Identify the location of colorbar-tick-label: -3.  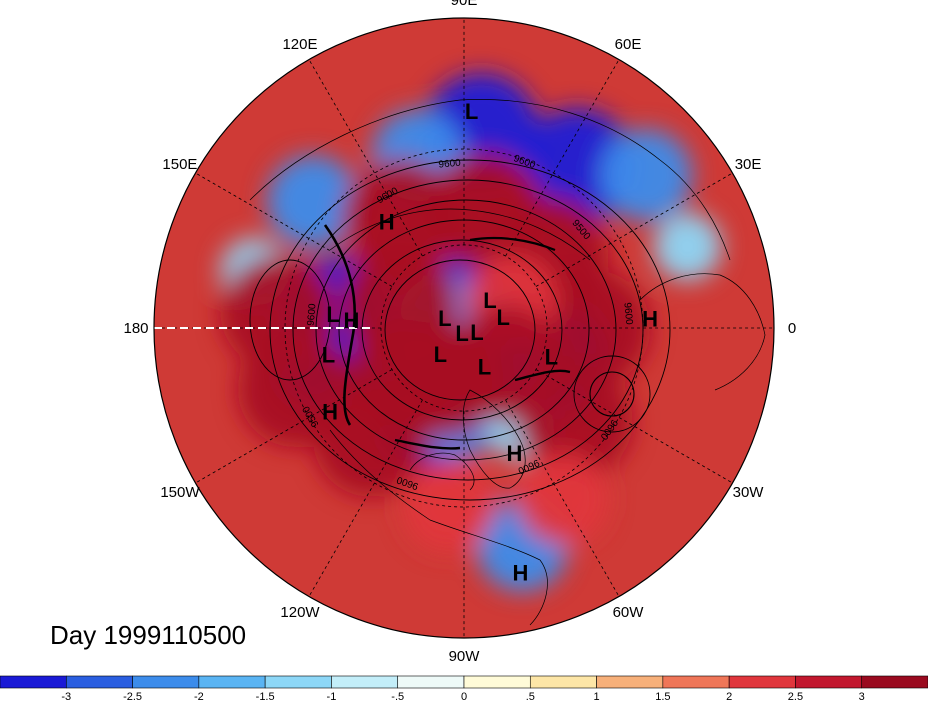
(66, 696).